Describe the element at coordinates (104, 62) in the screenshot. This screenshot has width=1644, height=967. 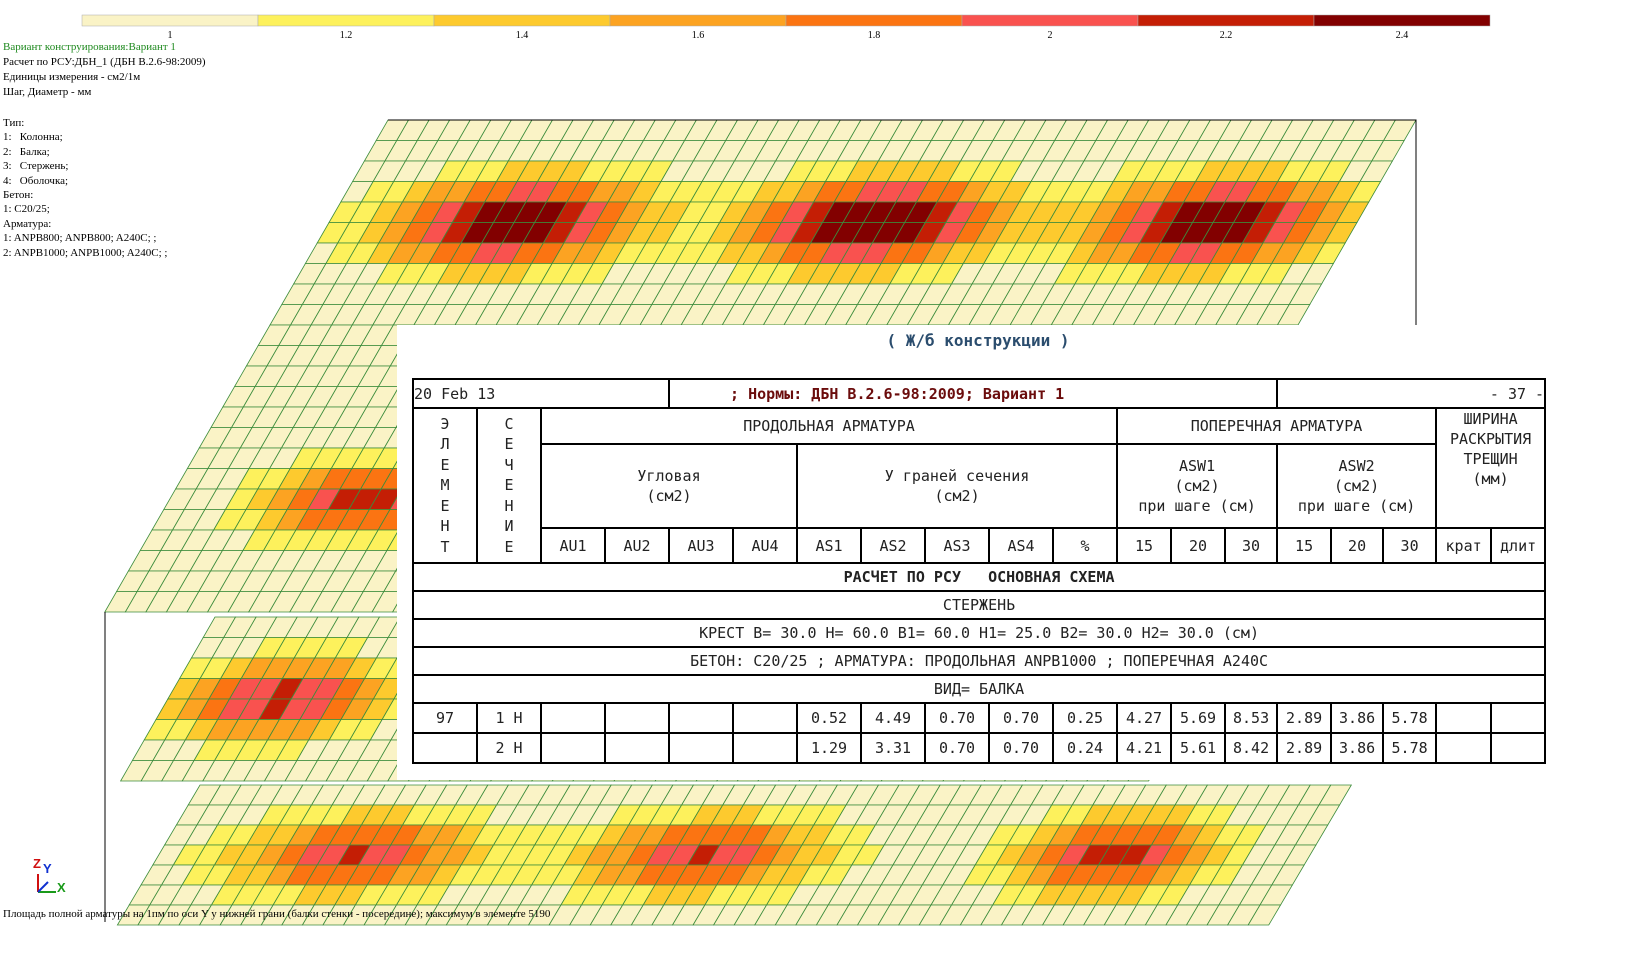
I see `info-line: Расчет по РСУ:ДБН_1 (ДБН В.2.6-98:2009)` at that location.